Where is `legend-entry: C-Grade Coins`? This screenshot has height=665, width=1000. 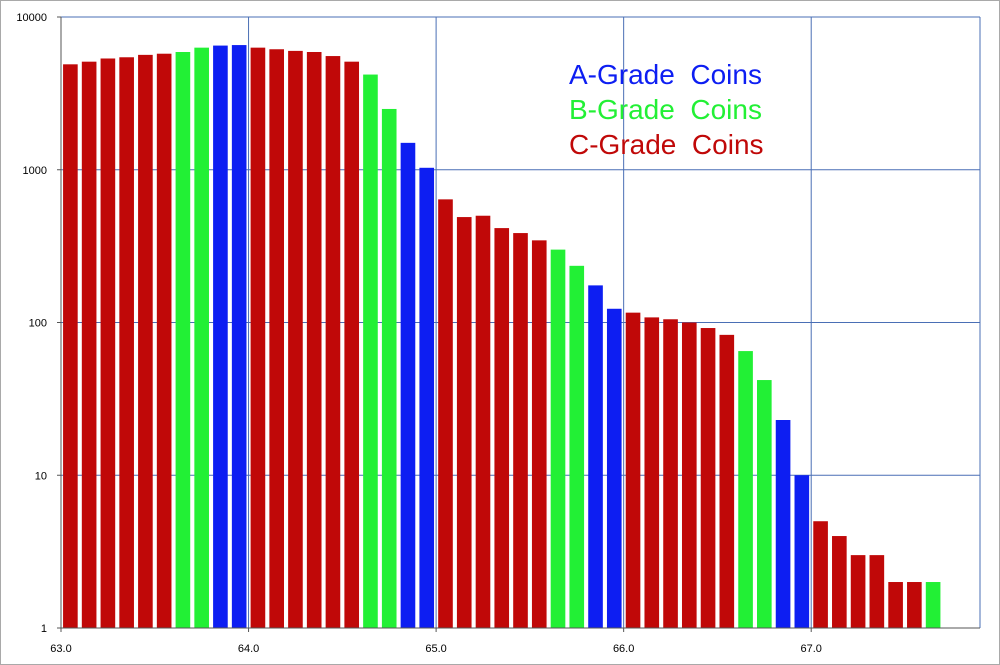 legend-entry: C-Grade Coins is located at coordinates (666, 144).